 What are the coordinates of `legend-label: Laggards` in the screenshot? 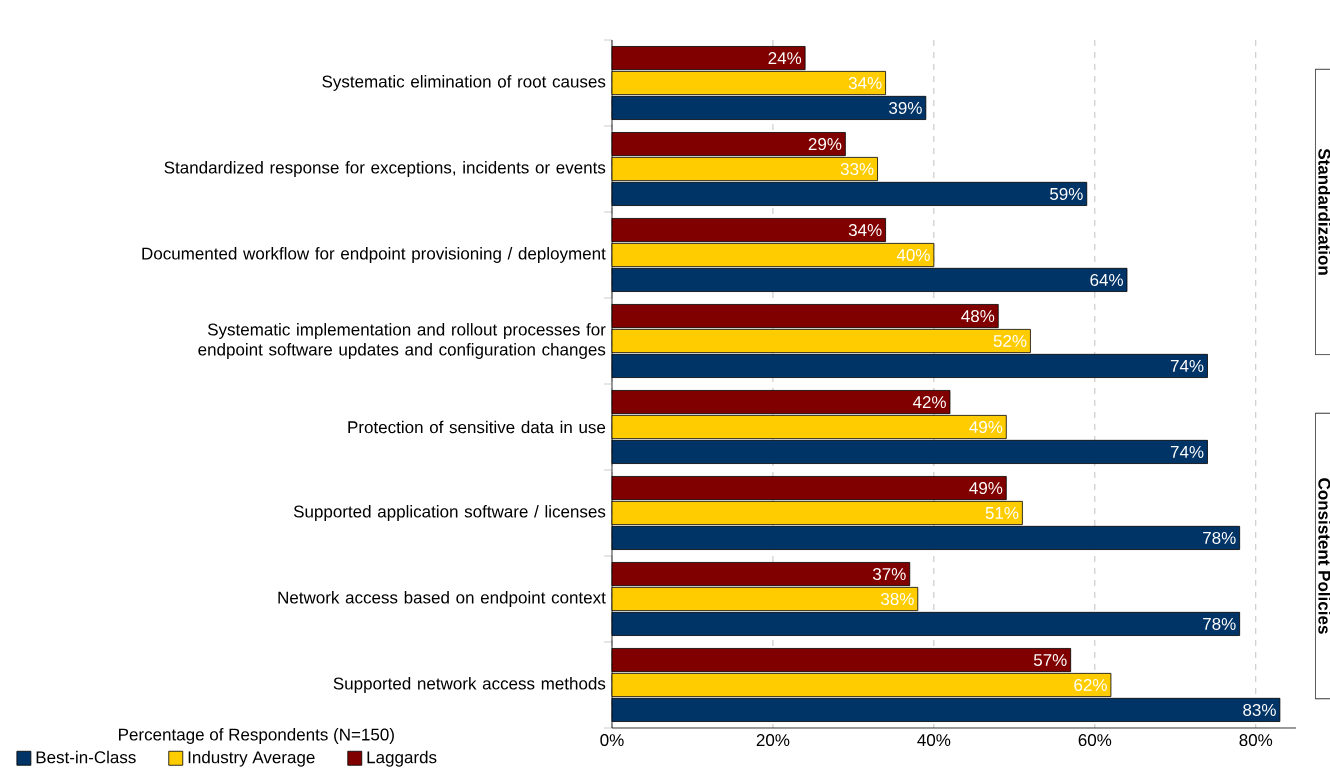 It's located at (402, 758).